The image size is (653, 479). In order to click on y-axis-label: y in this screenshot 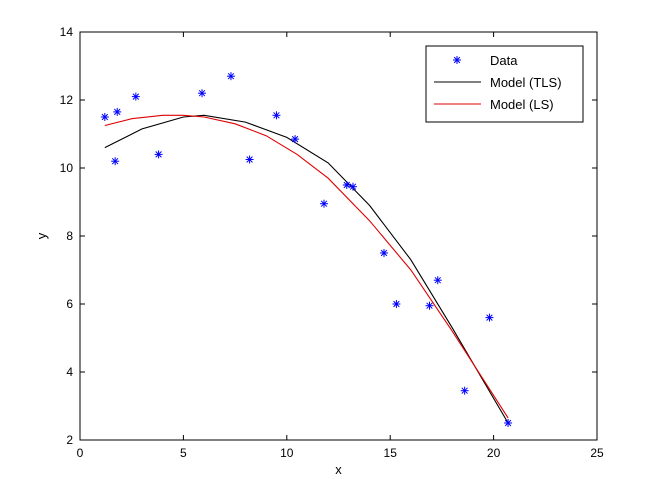, I will do `click(41, 235)`.